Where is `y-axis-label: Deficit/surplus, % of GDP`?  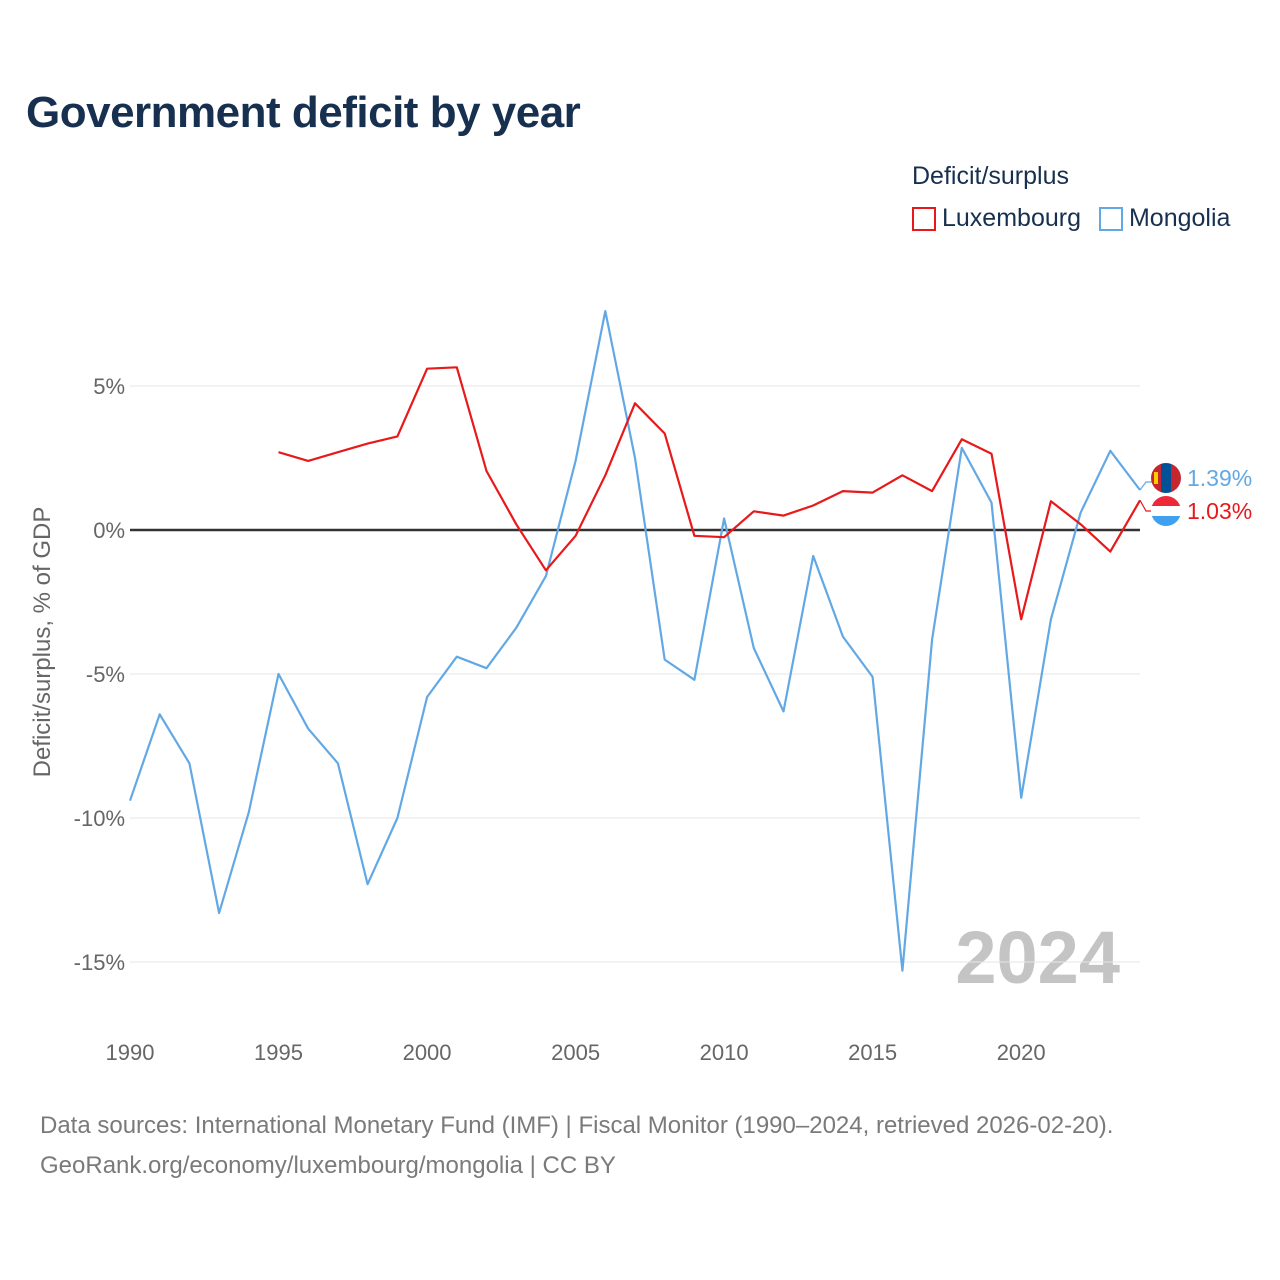
y-axis-label: Deficit/surplus, % of GDP is located at coordinates (42, 642).